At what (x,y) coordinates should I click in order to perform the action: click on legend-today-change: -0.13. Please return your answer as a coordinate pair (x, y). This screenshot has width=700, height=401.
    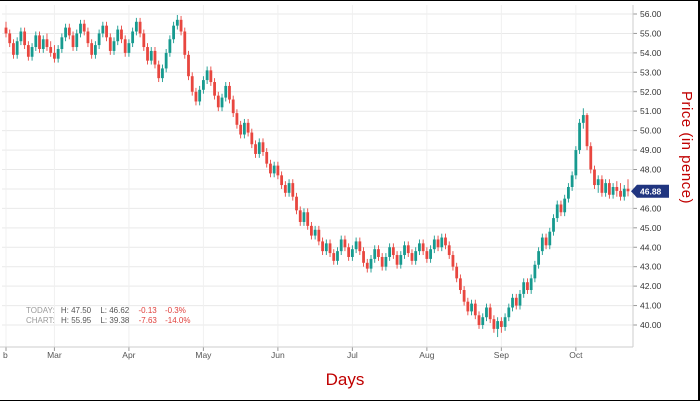
    Looking at the image, I should click on (147, 310).